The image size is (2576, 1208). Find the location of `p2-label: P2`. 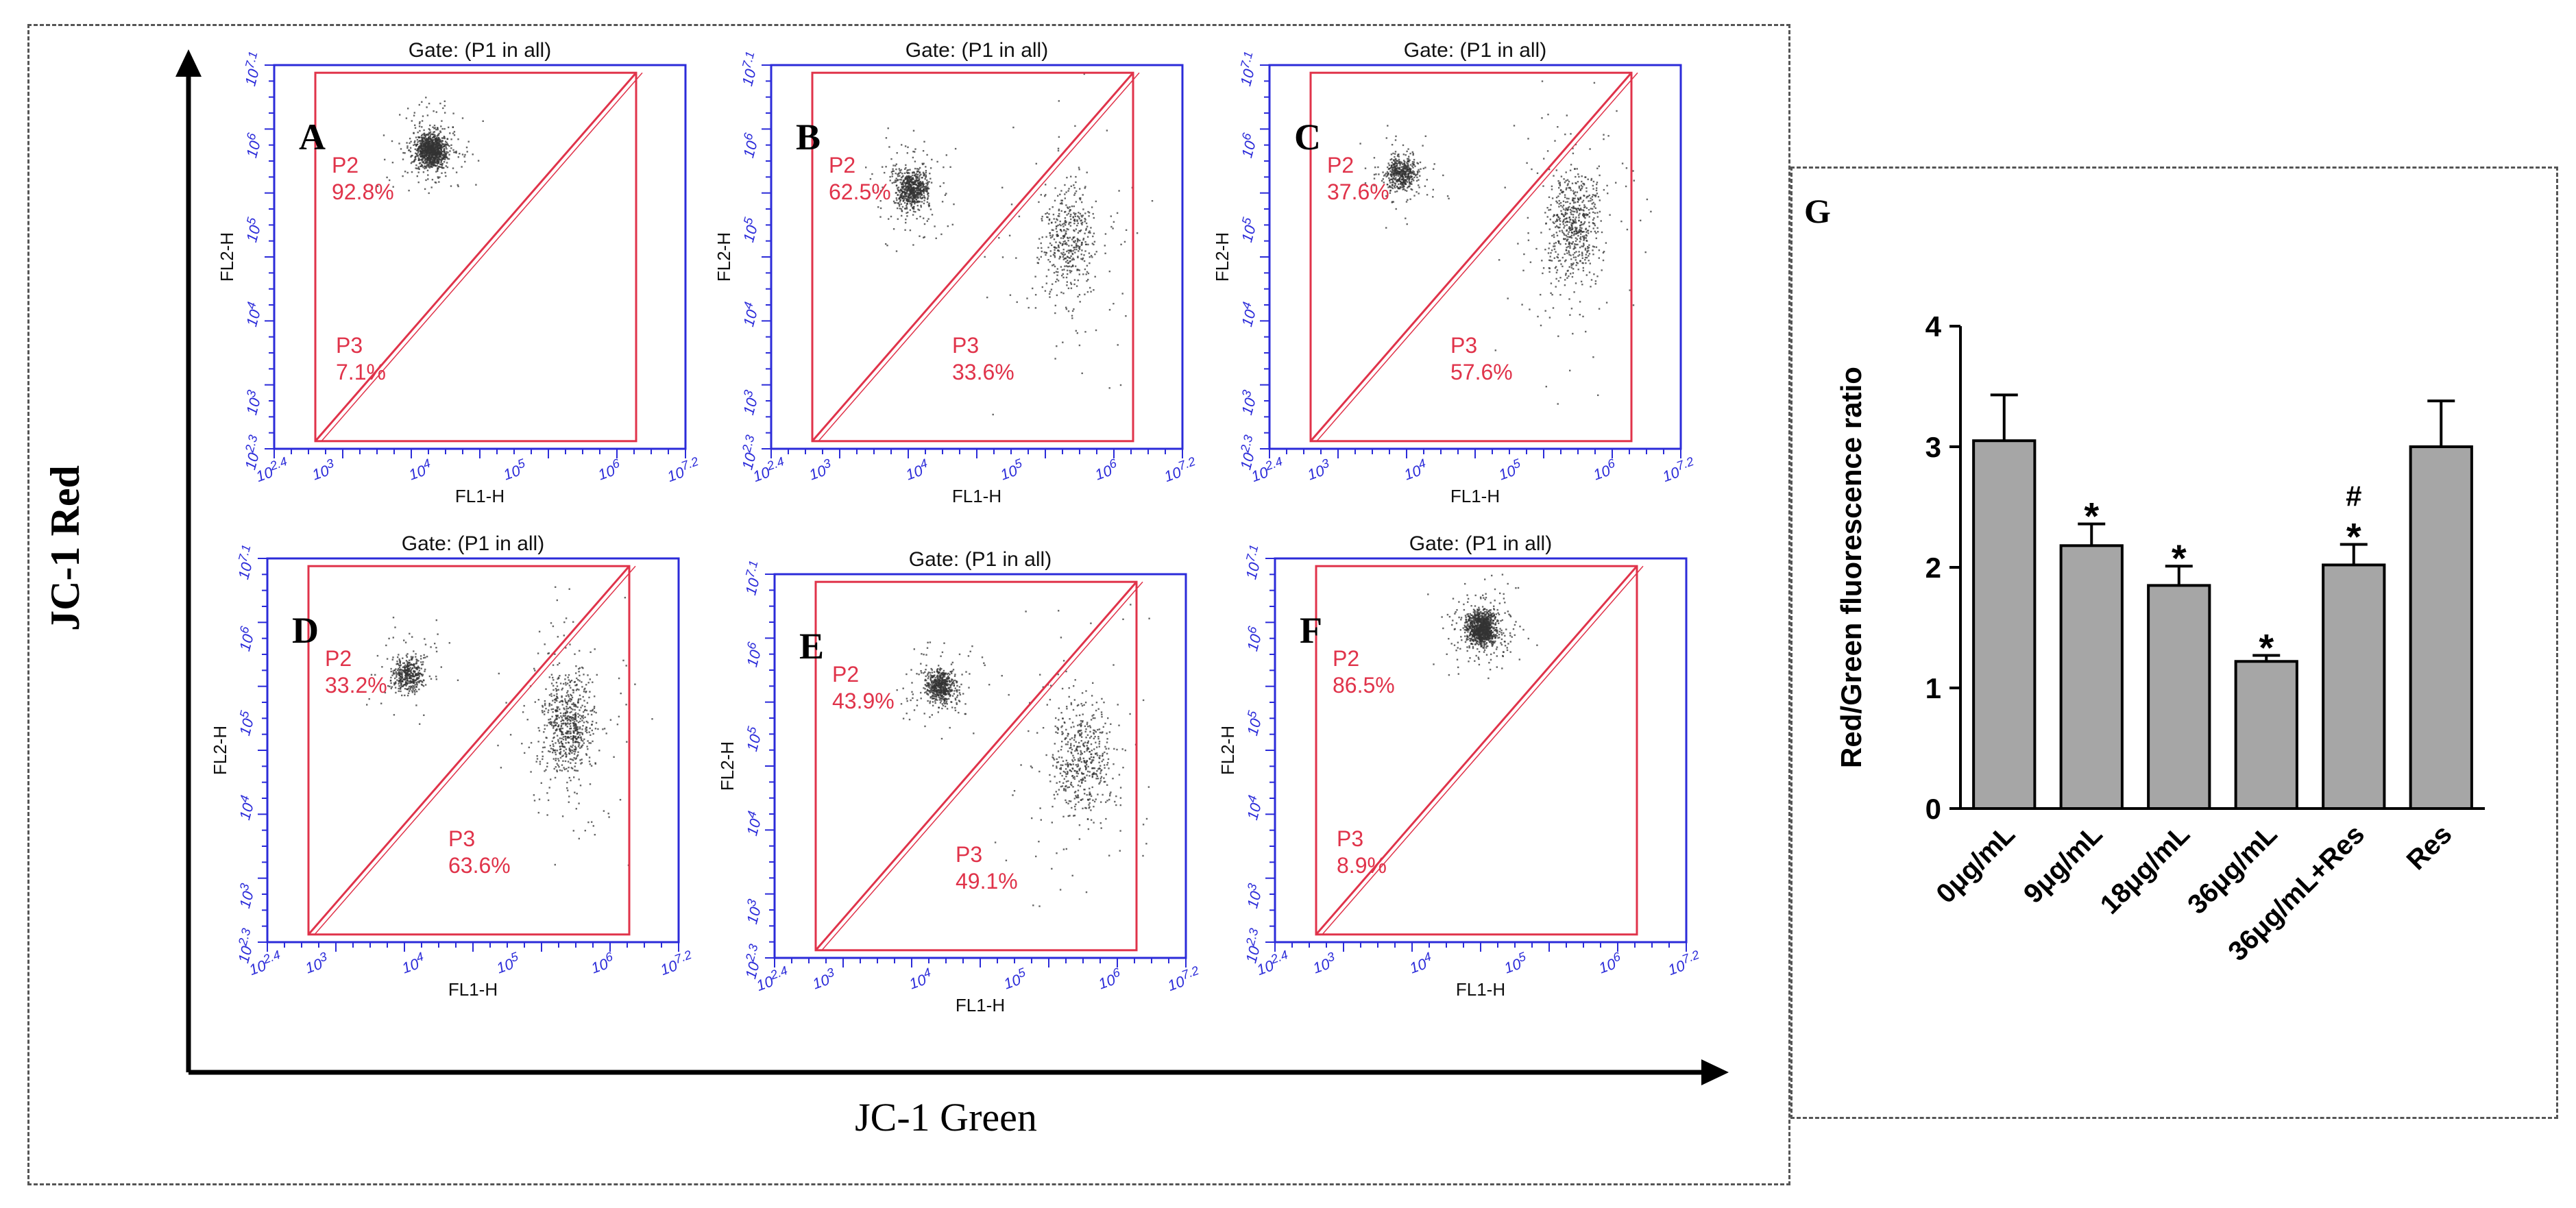

p2-label: P2 is located at coordinates (1340, 165).